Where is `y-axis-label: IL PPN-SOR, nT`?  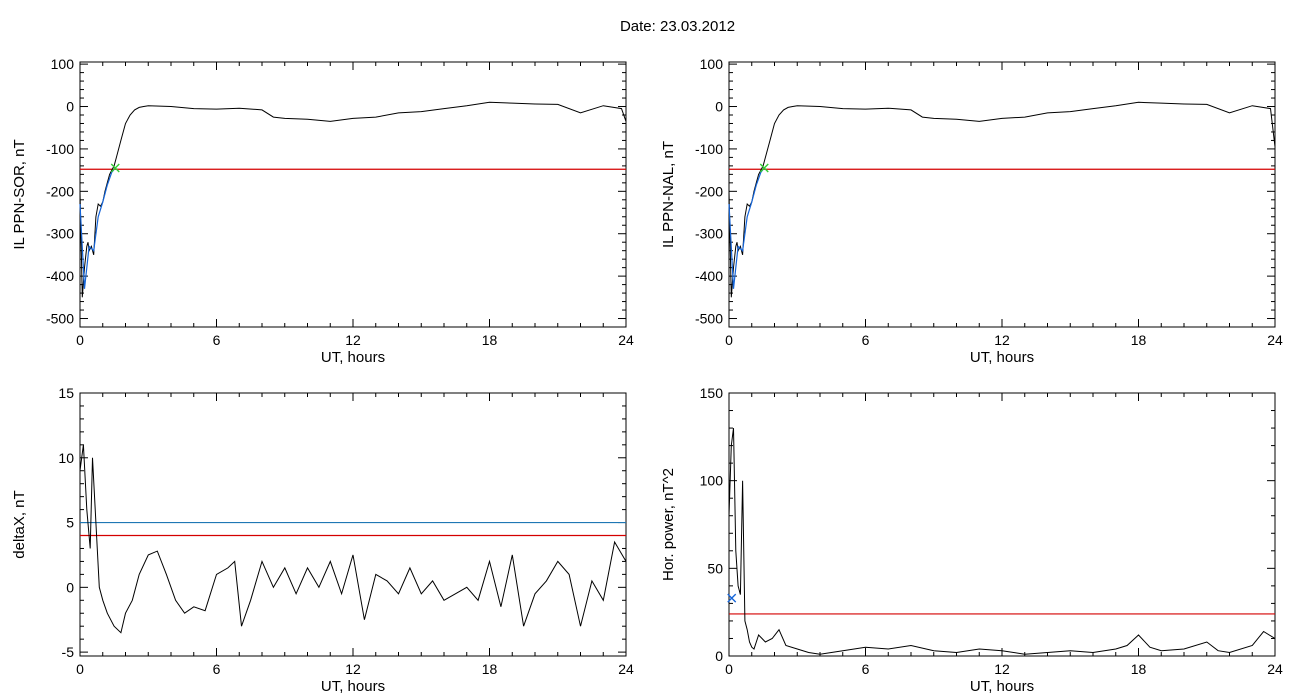
y-axis-label: IL PPN-SOR, nT is located at coordinates (19, 194).